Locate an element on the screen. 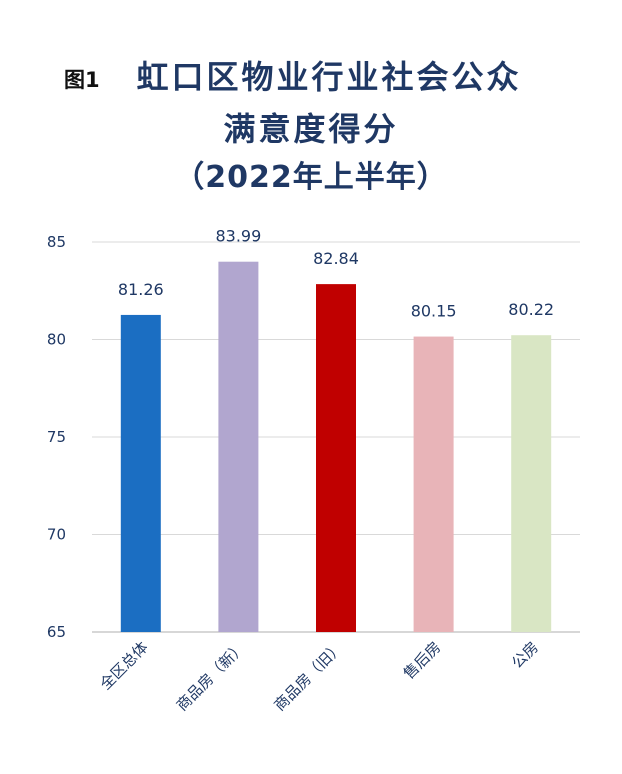 This screenshot has height=774, width=622. data-label: 82.84 is located at coordinates (336, 258).